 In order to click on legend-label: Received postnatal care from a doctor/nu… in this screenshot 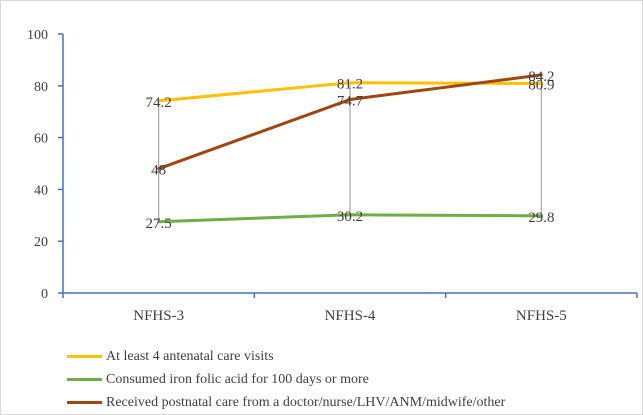, I will do `click(306, 402)`.